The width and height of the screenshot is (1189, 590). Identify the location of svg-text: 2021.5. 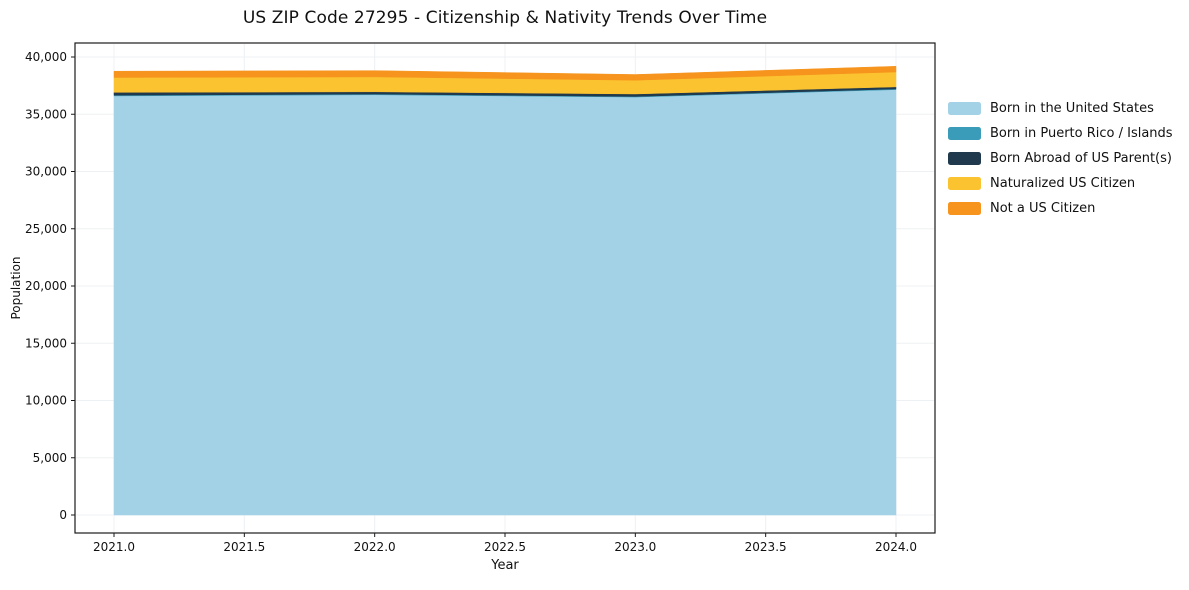
(244, 547).